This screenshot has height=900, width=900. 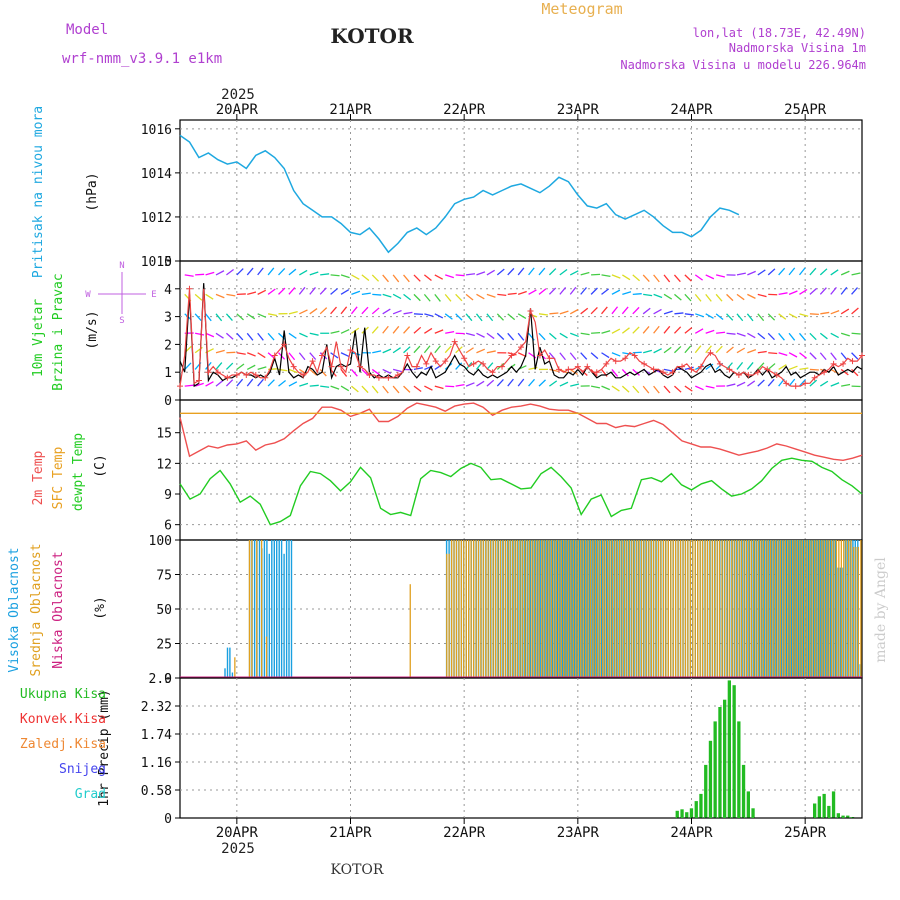 What do you see at coordinates (521, 491) in the screenshot?
I see `dewpt-line` at bounding box center [521, 491].